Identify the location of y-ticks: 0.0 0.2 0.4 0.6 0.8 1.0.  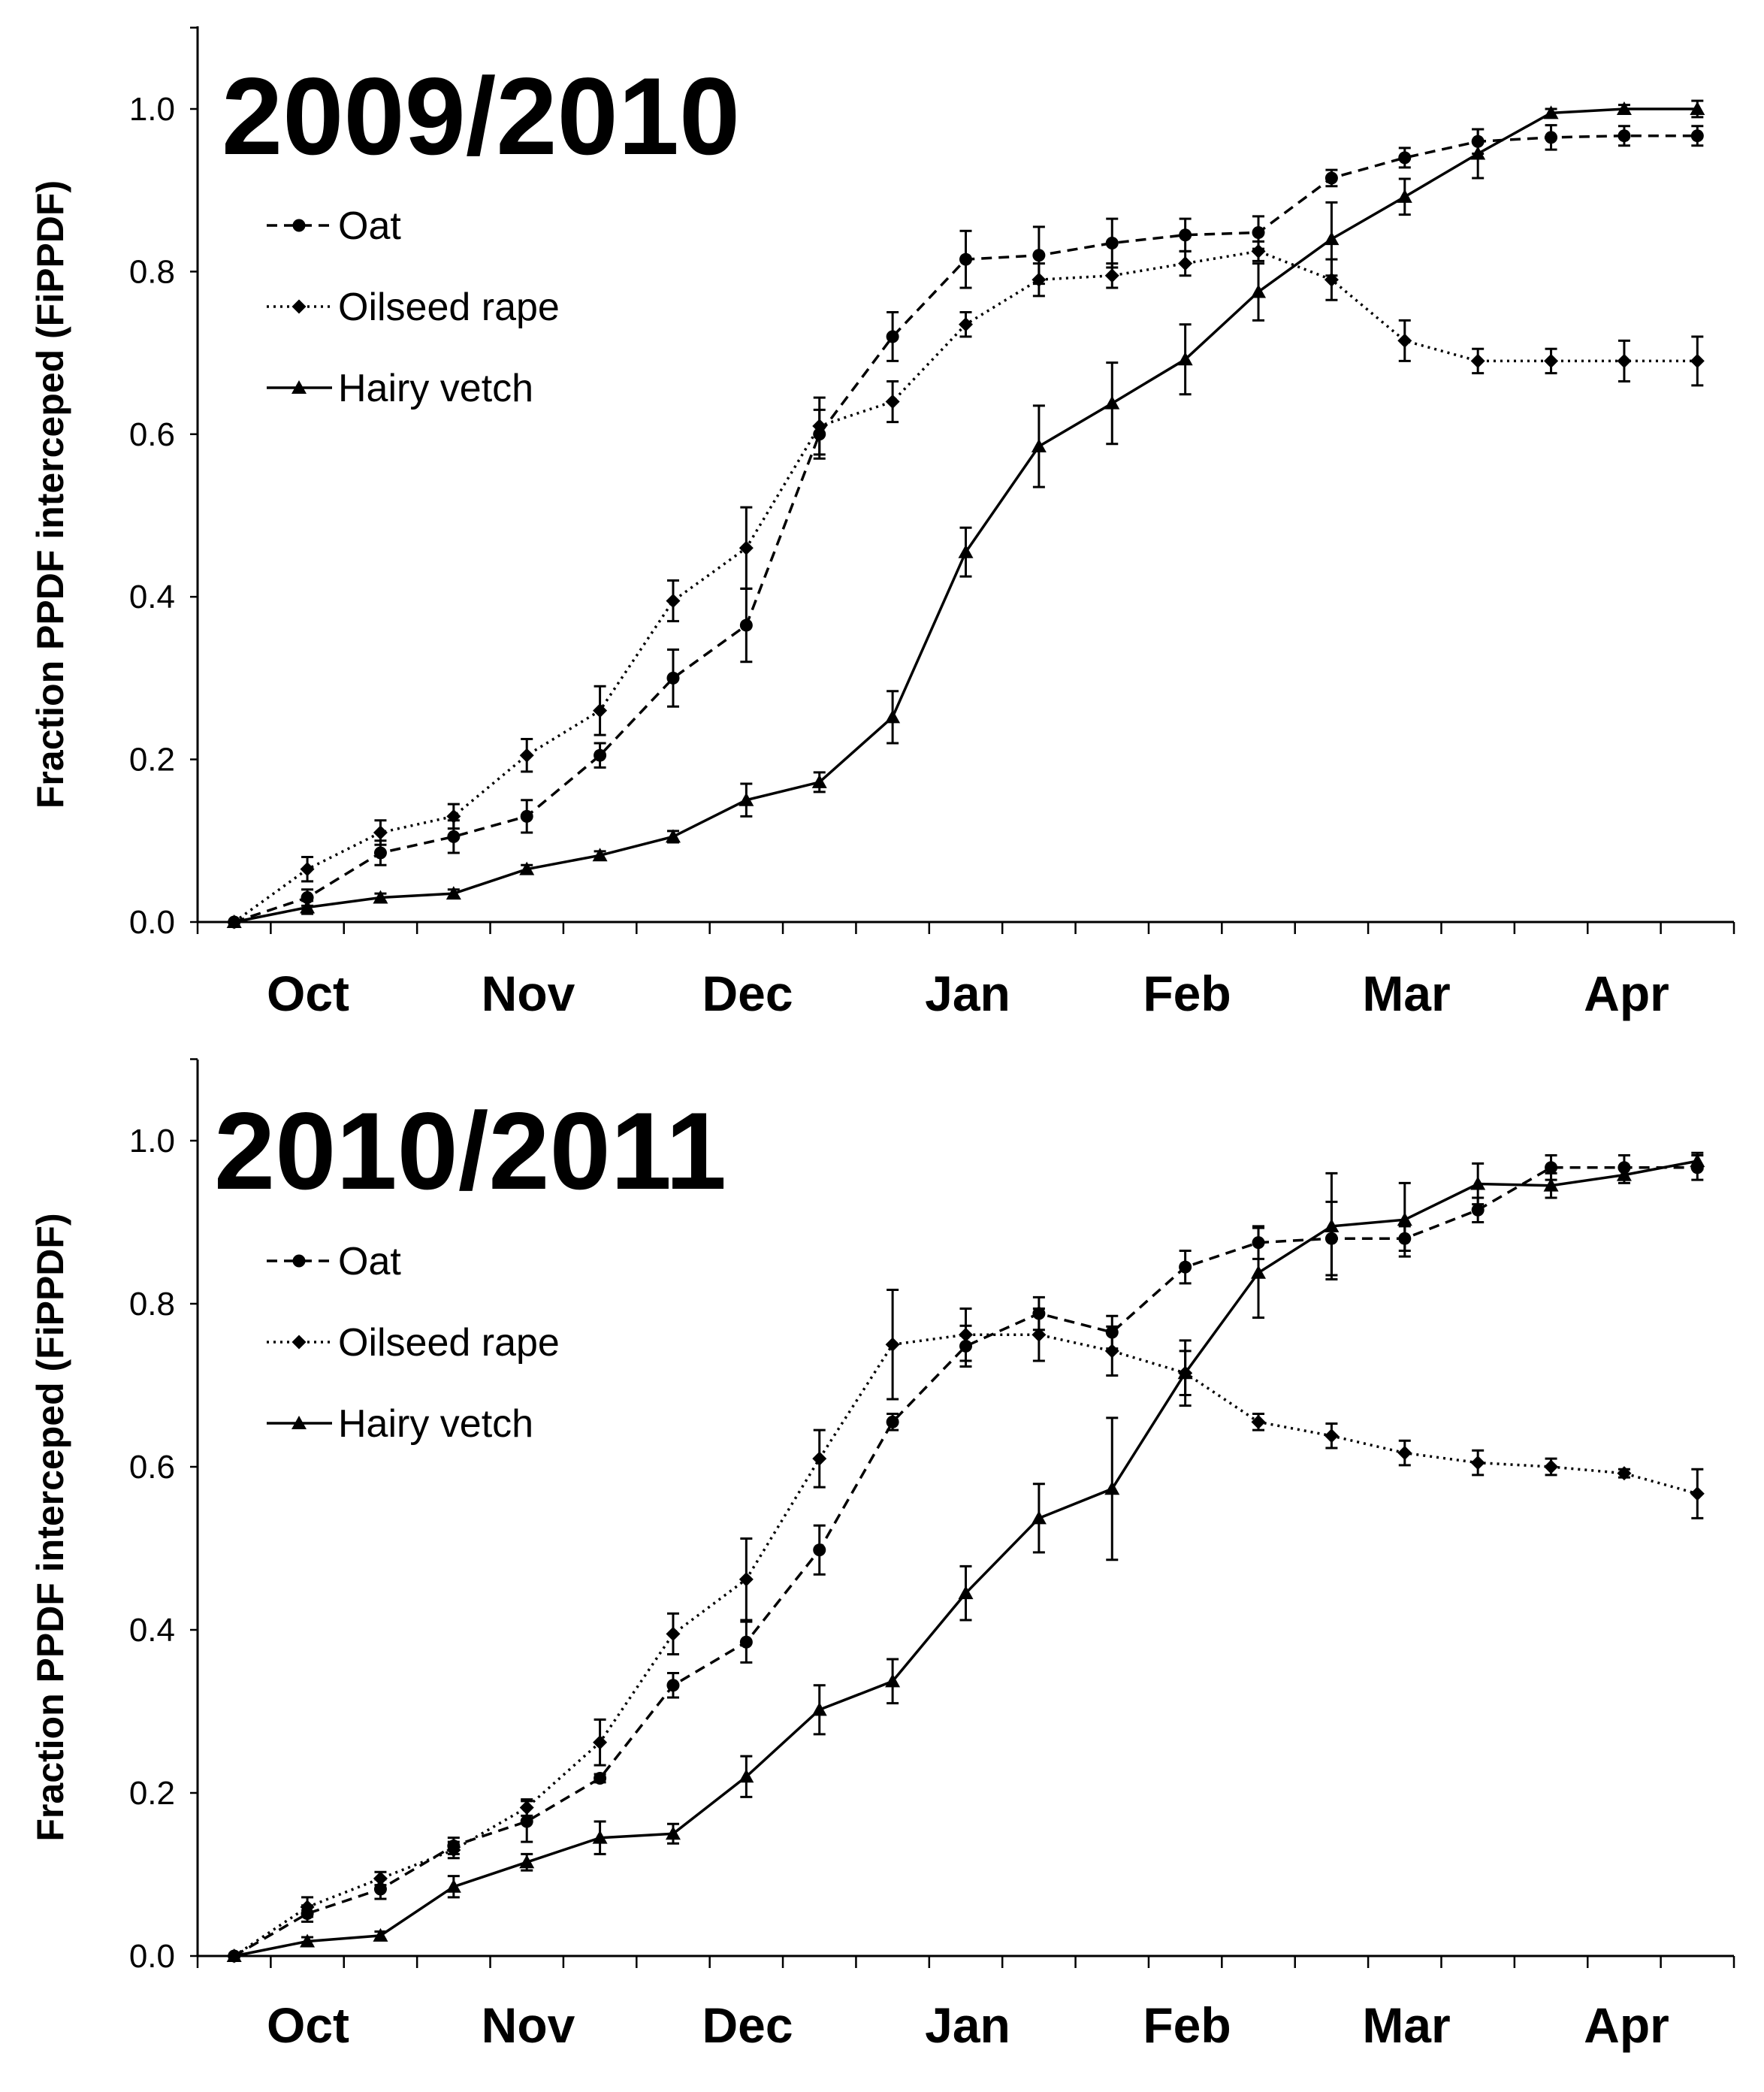
(163, 483).